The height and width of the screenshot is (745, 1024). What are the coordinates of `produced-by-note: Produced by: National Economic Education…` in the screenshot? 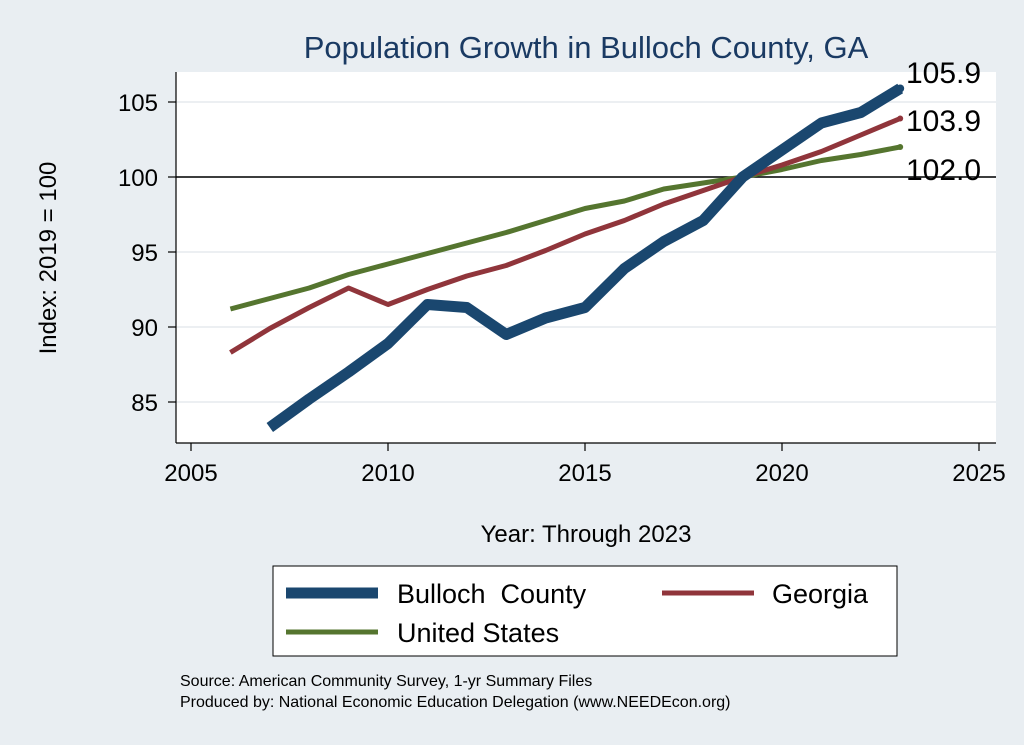 It's located at (455, 702).